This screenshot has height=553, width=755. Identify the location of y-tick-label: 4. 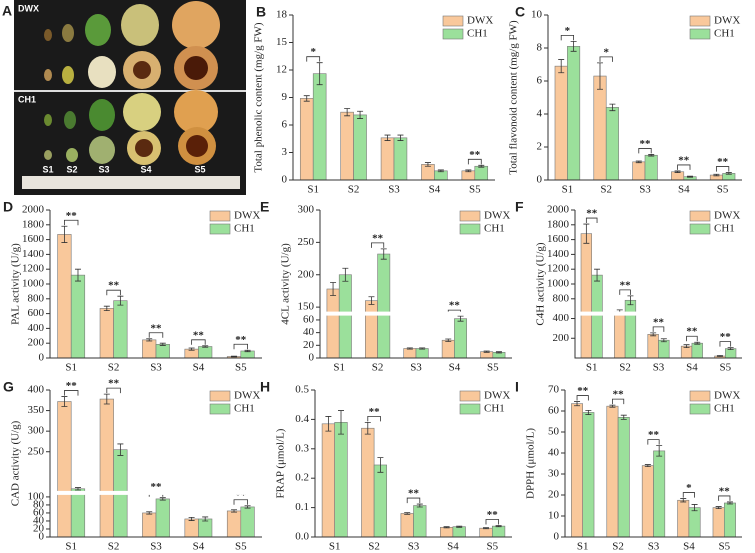
(540, 114).